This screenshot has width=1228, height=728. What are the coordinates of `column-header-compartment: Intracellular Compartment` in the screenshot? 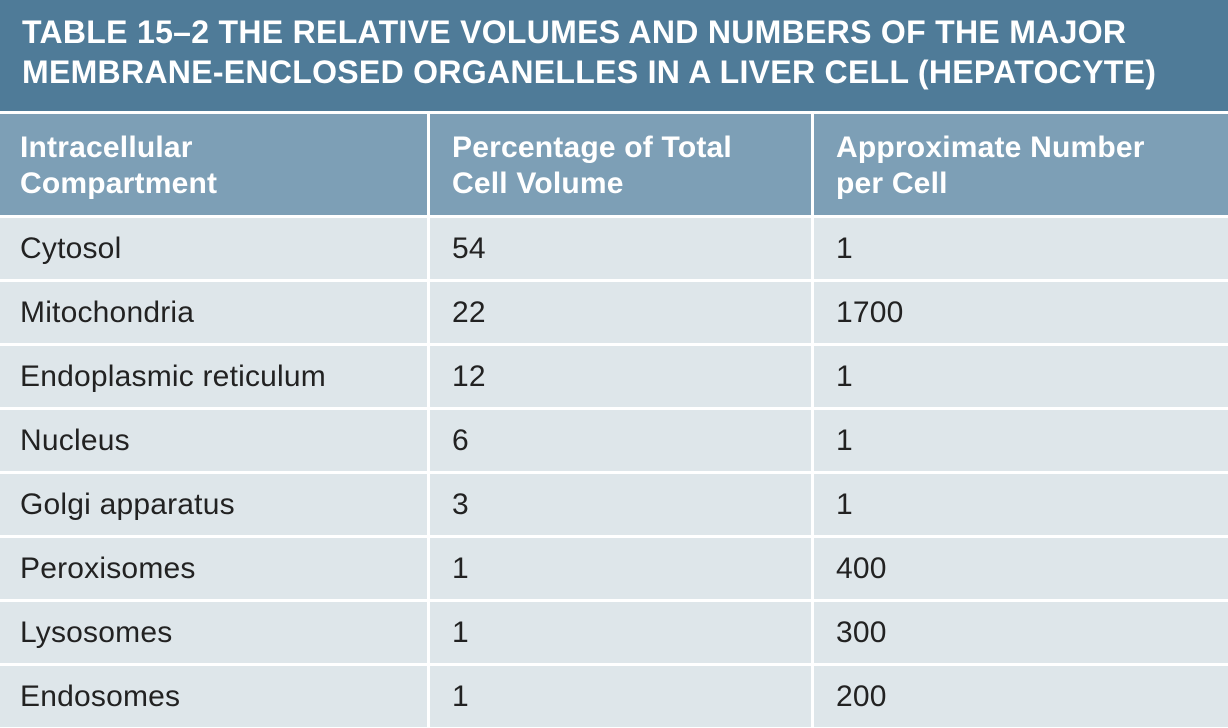 It's located at (215, 164).